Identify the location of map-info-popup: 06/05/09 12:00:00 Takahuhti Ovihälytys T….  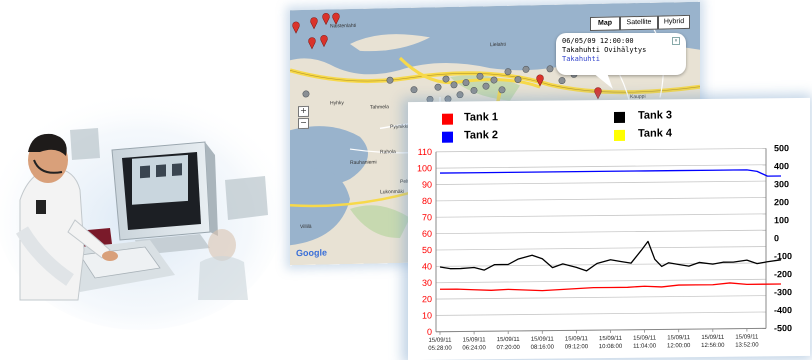
(621, 61).